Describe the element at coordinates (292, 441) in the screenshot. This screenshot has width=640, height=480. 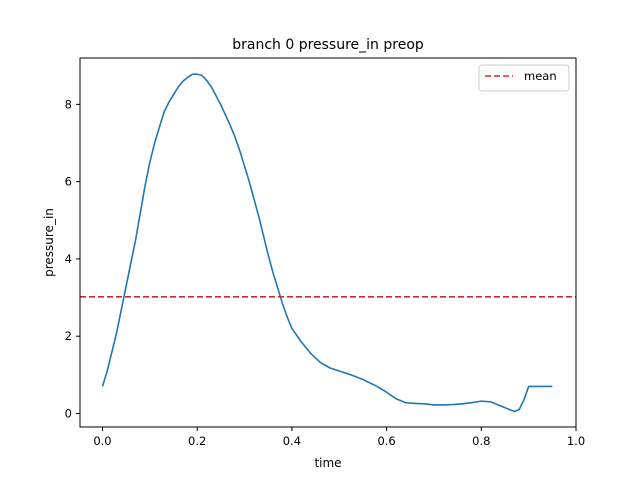
I see `x-tick-label: 0.4` at that location.